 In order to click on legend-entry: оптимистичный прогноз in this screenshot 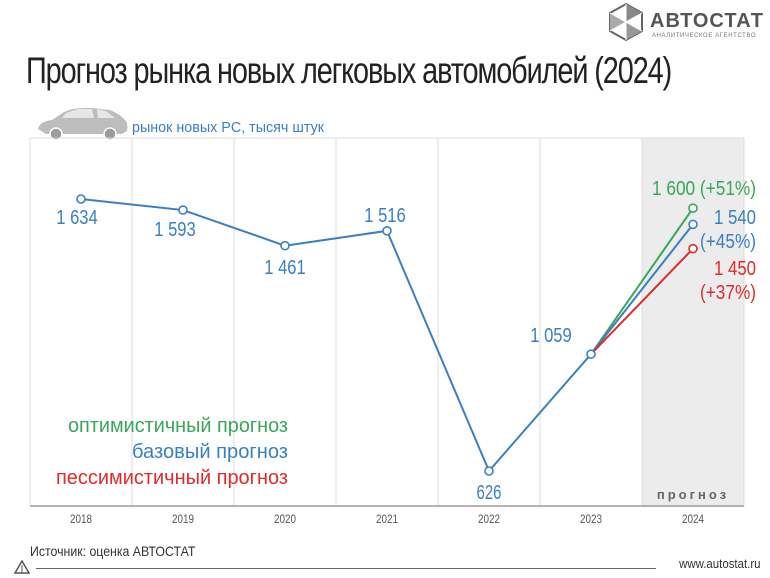, I will do `click(178, 426)`.